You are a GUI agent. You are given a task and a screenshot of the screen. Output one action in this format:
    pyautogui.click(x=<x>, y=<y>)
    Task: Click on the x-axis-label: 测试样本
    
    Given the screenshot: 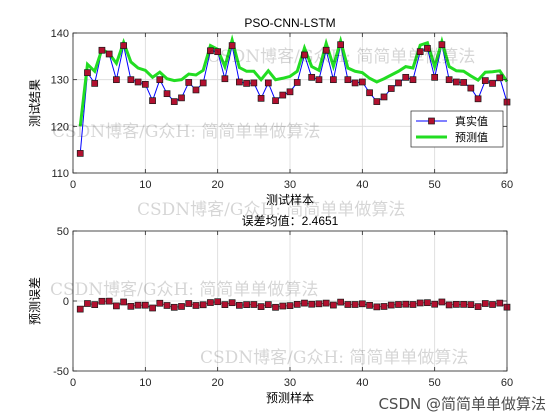 What is the action you would take?
    pyautogui.click(x=290, y=199)
    